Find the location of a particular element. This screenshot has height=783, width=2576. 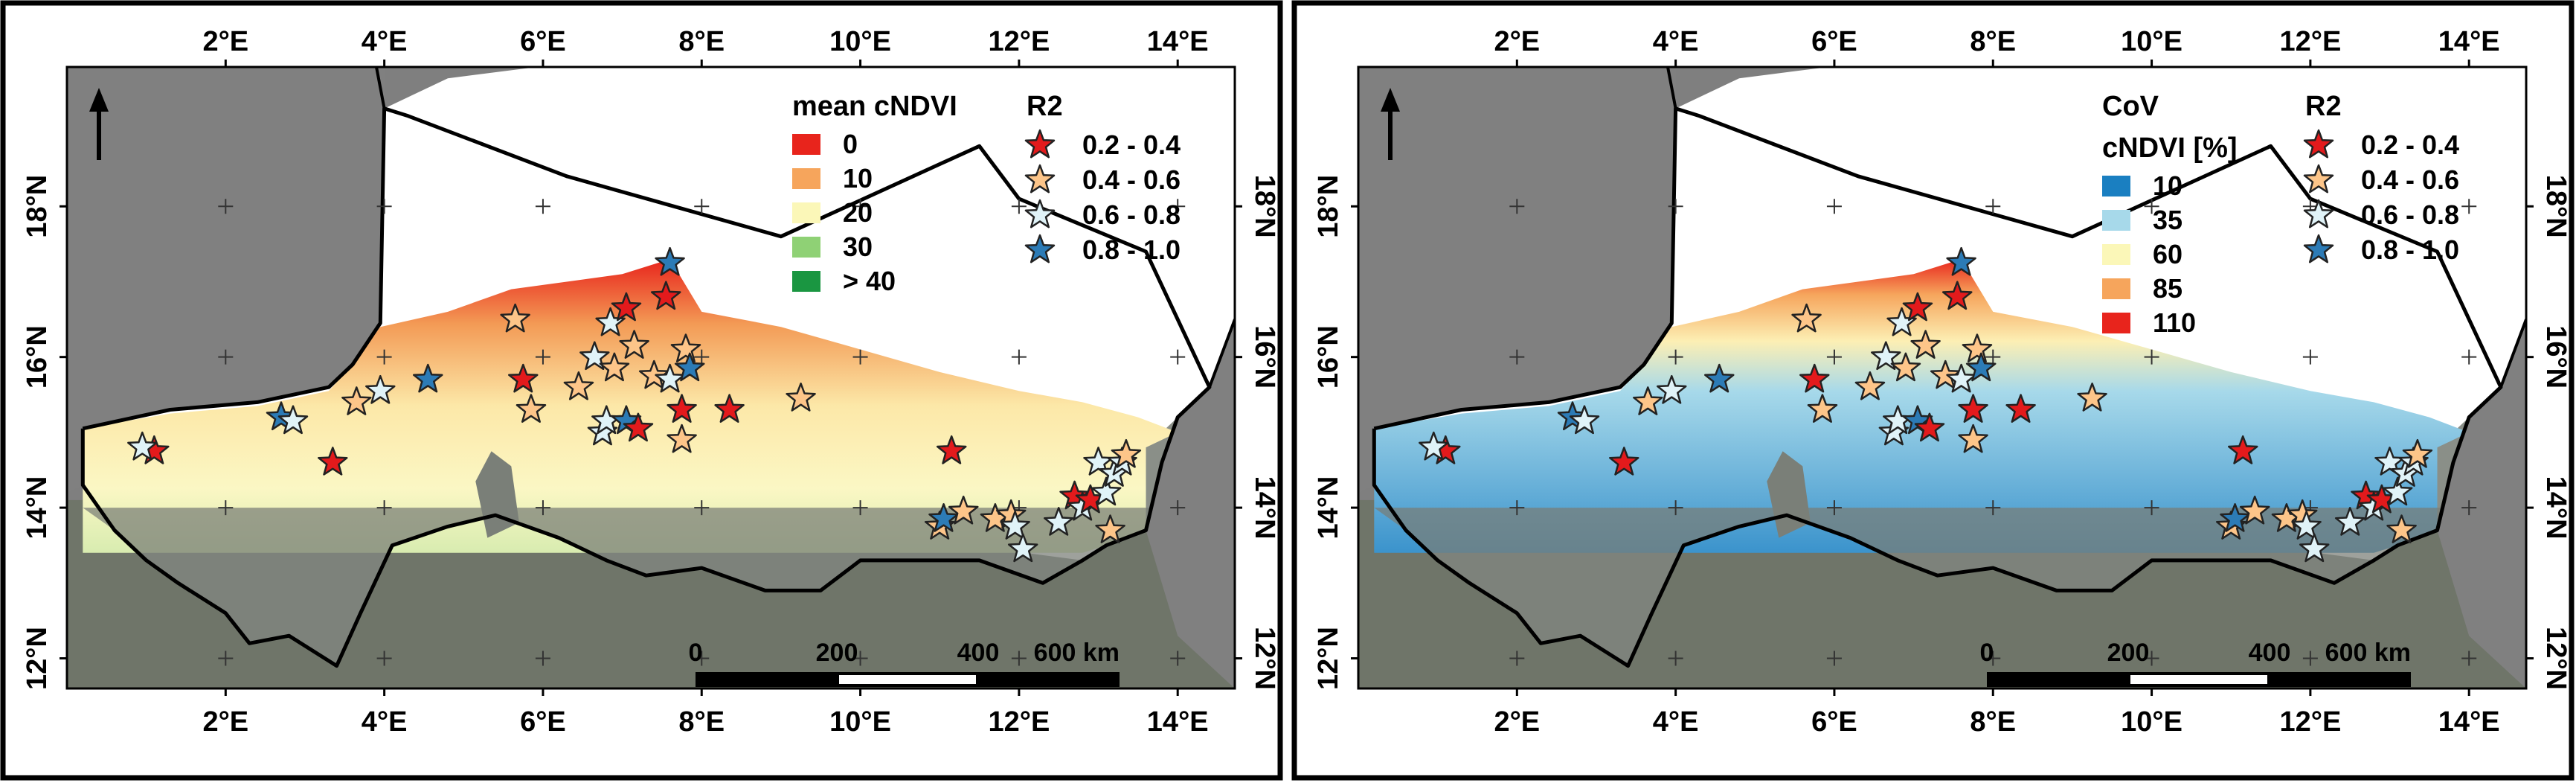

scale-label: 600 km is located at coordinates (2368, 653).